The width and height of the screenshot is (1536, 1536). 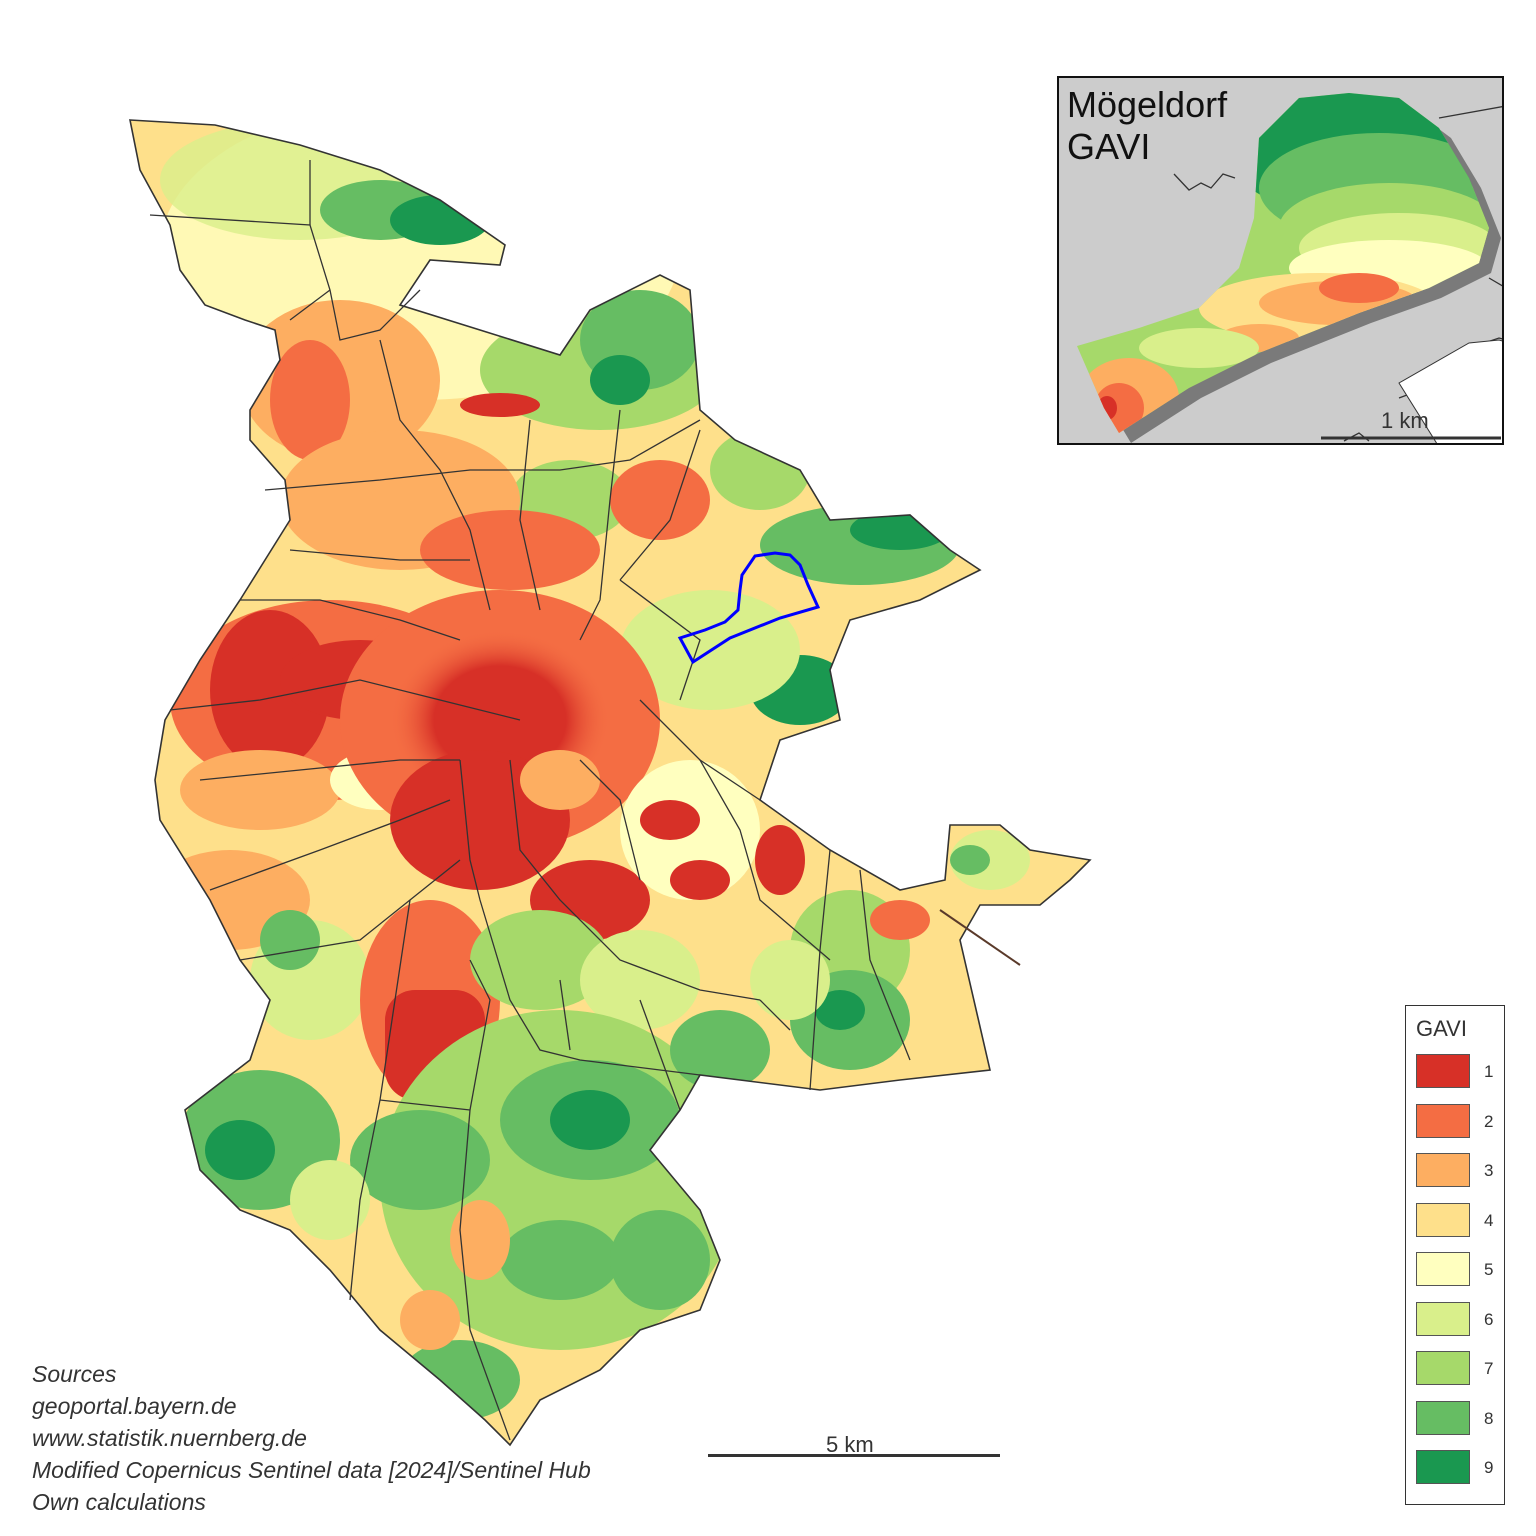 I want to click on inset-scalebar-label: 1 km, so click(x=1405, y=420).